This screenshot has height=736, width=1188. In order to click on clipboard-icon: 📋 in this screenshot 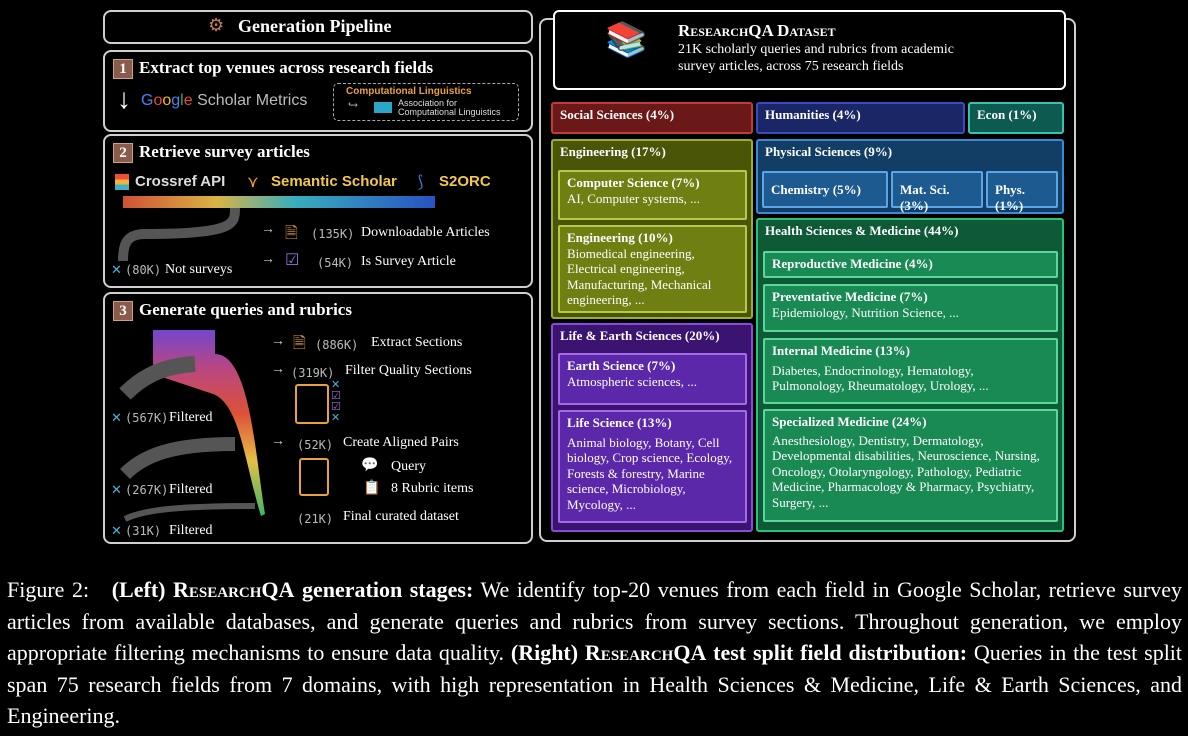, I will do `click(372, 488)`.